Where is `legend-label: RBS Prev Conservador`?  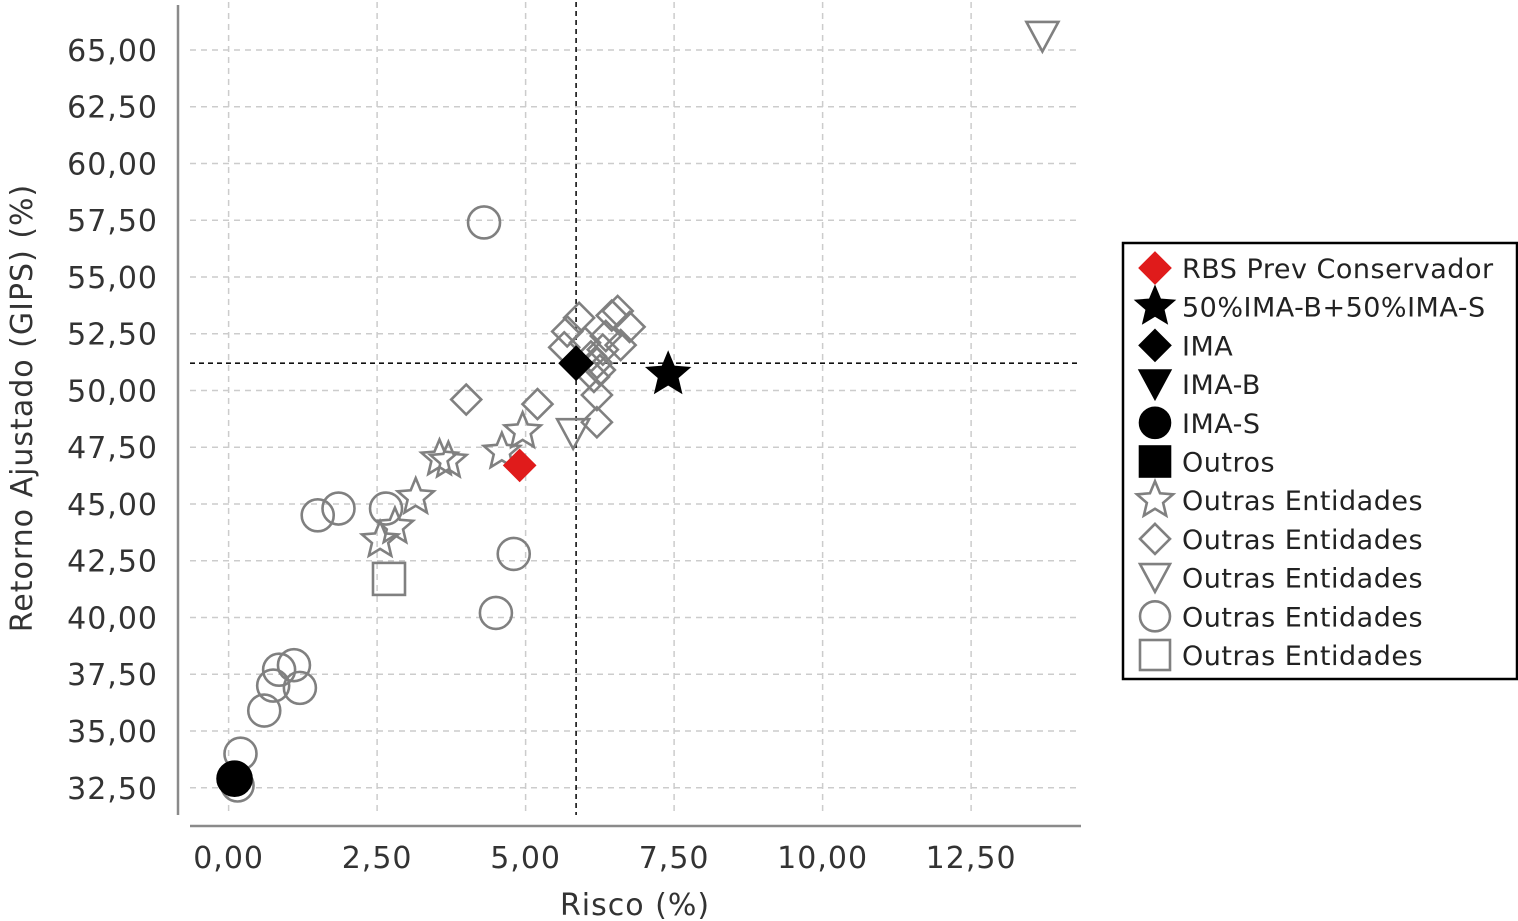
legend-label: RBS Prev Conservador is located at coordinates (1338, 269).